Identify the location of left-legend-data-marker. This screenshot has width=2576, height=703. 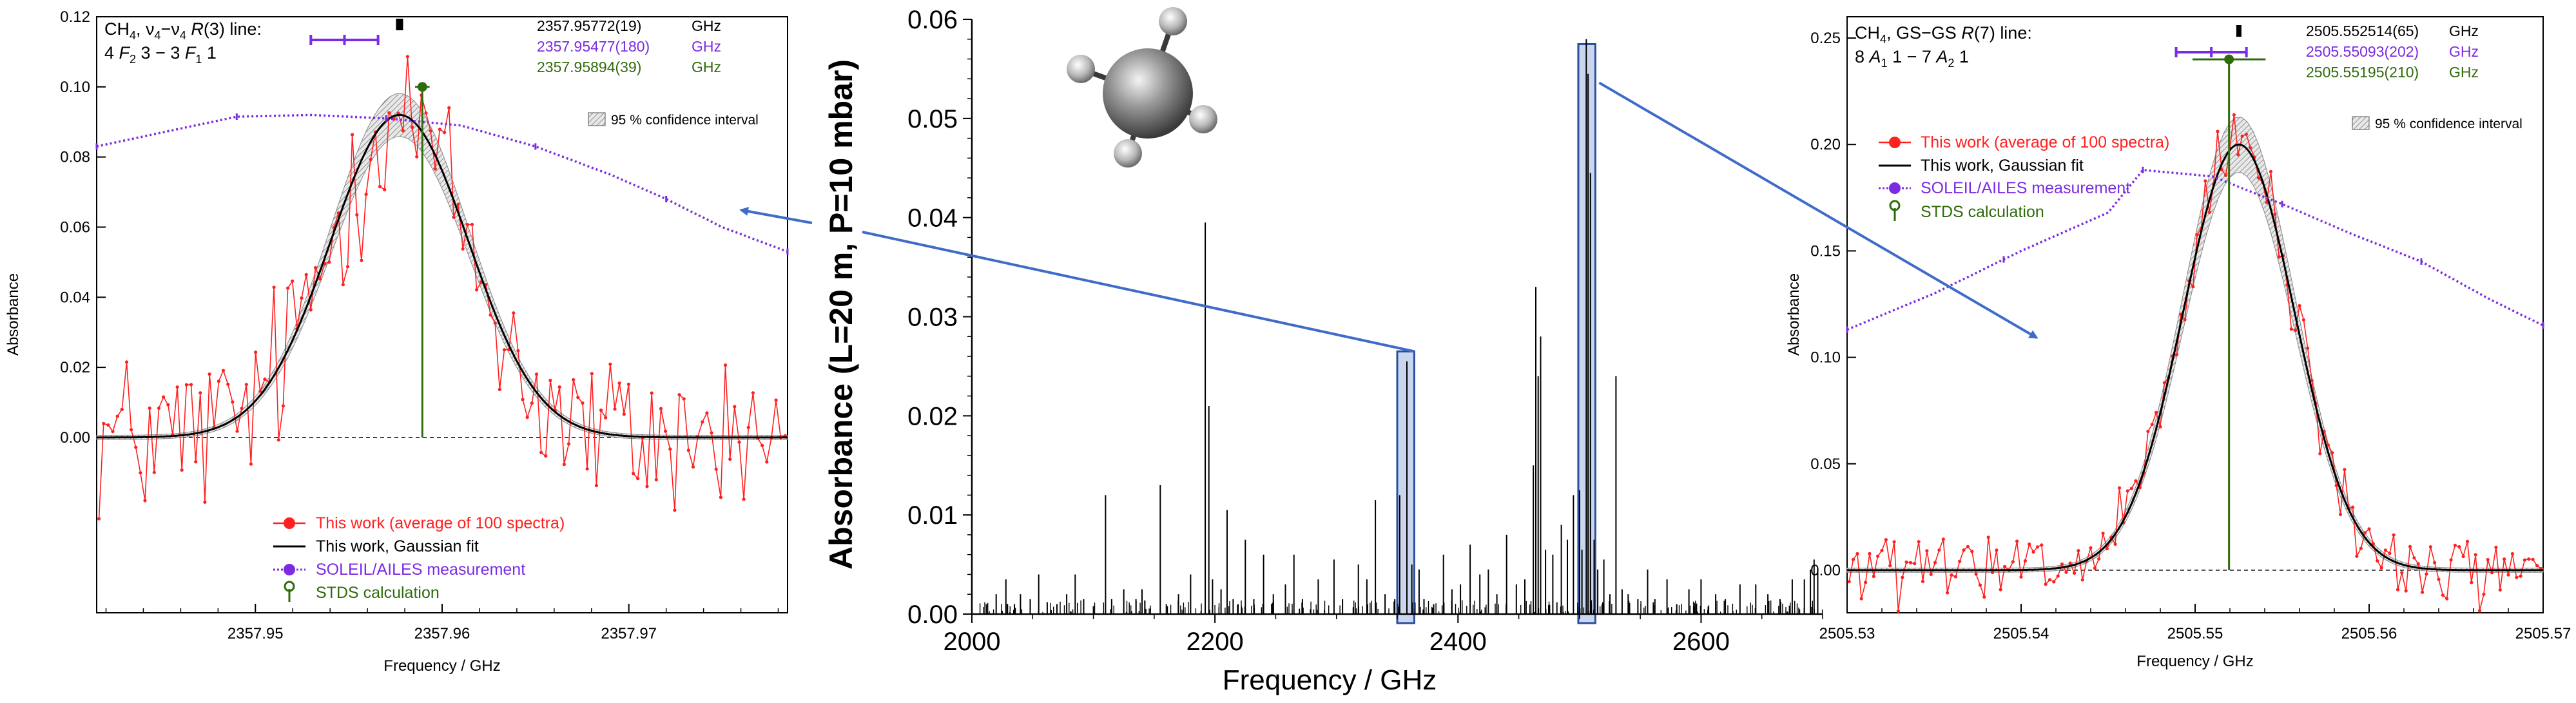
(289, 523).